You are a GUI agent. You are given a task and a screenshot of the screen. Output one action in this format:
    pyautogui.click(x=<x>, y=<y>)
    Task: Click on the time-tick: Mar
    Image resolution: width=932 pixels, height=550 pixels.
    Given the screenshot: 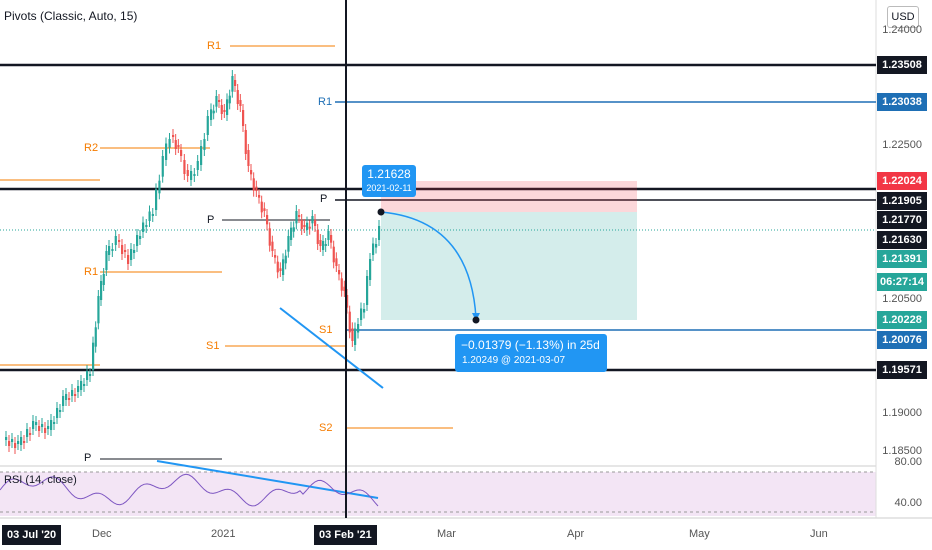 What is the action you would take?
    pyautogui.click(x=446, y=534)
    